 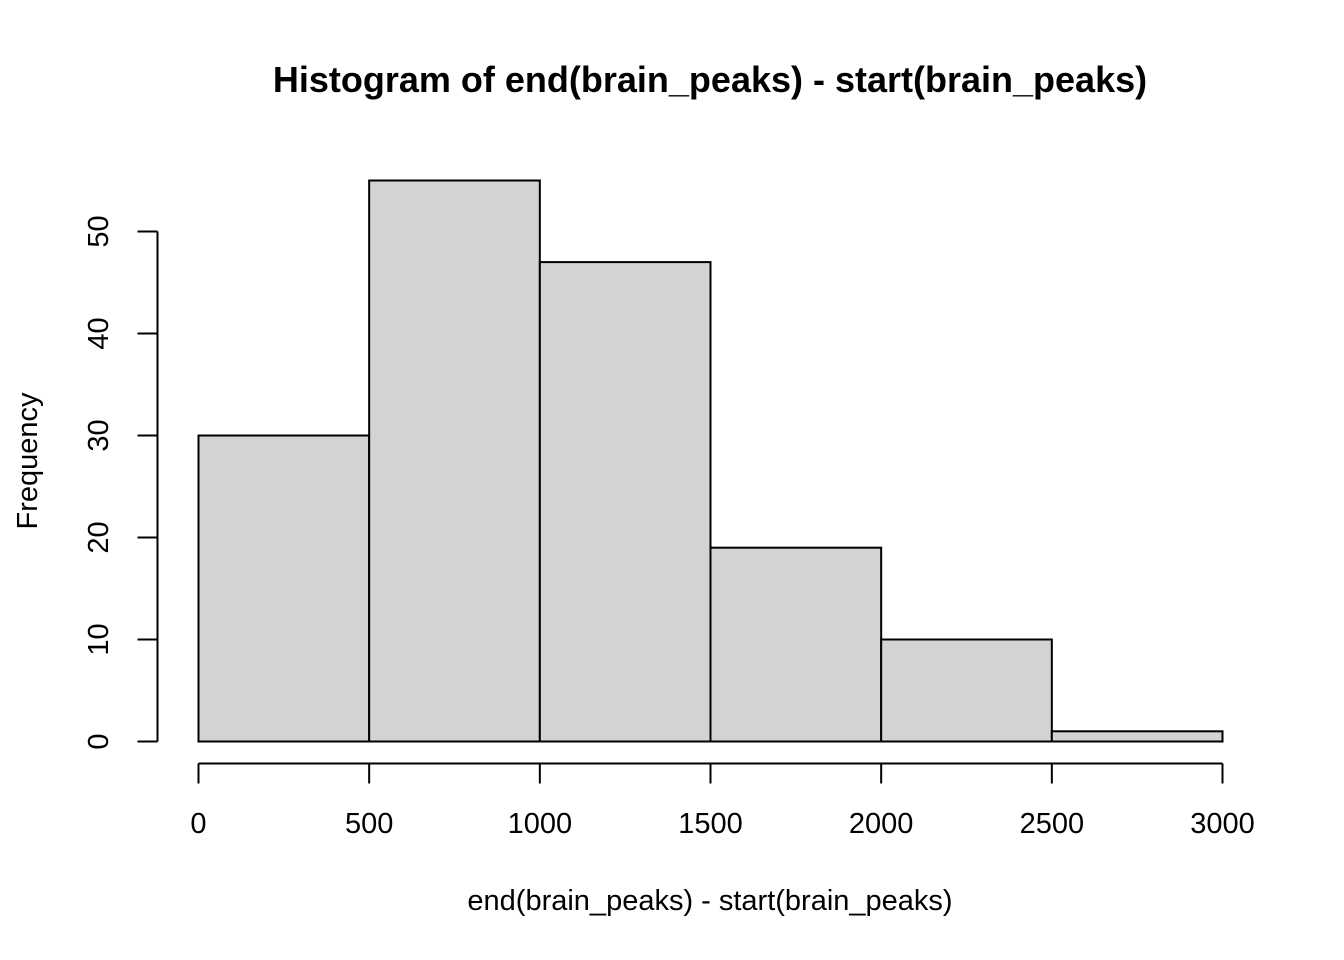 I want to click on y-tick-label: 10, so click(x=99, y=639).